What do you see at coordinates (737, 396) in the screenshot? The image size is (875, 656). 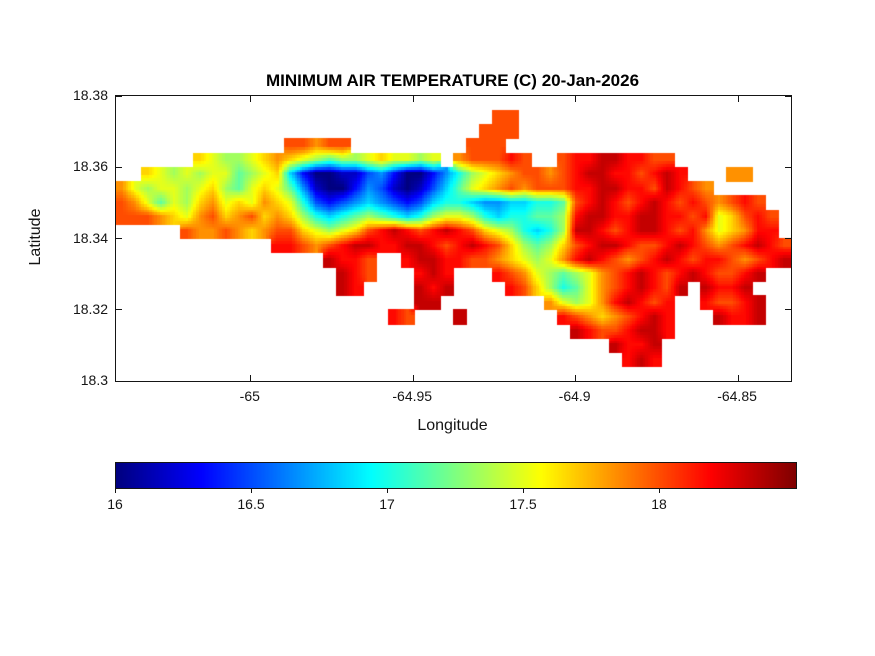 I see `x-tick-label: -64.85` at bounding box center [737, 396].